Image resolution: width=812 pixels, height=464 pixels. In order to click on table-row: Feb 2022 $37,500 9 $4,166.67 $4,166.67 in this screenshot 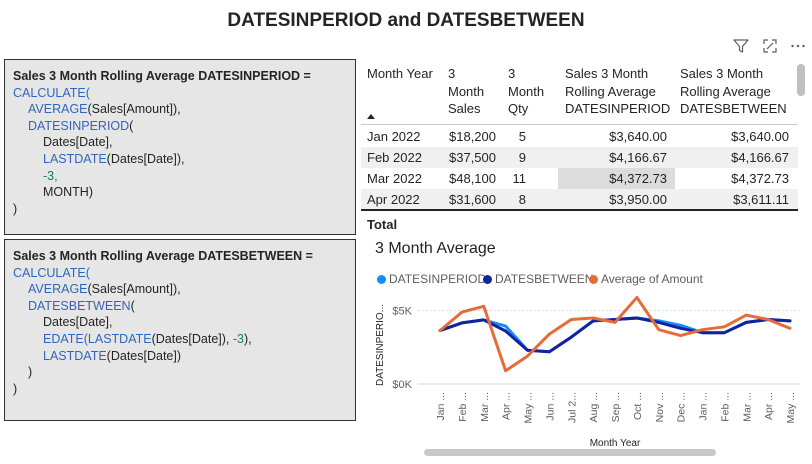, I will do `click(579, 157)`.